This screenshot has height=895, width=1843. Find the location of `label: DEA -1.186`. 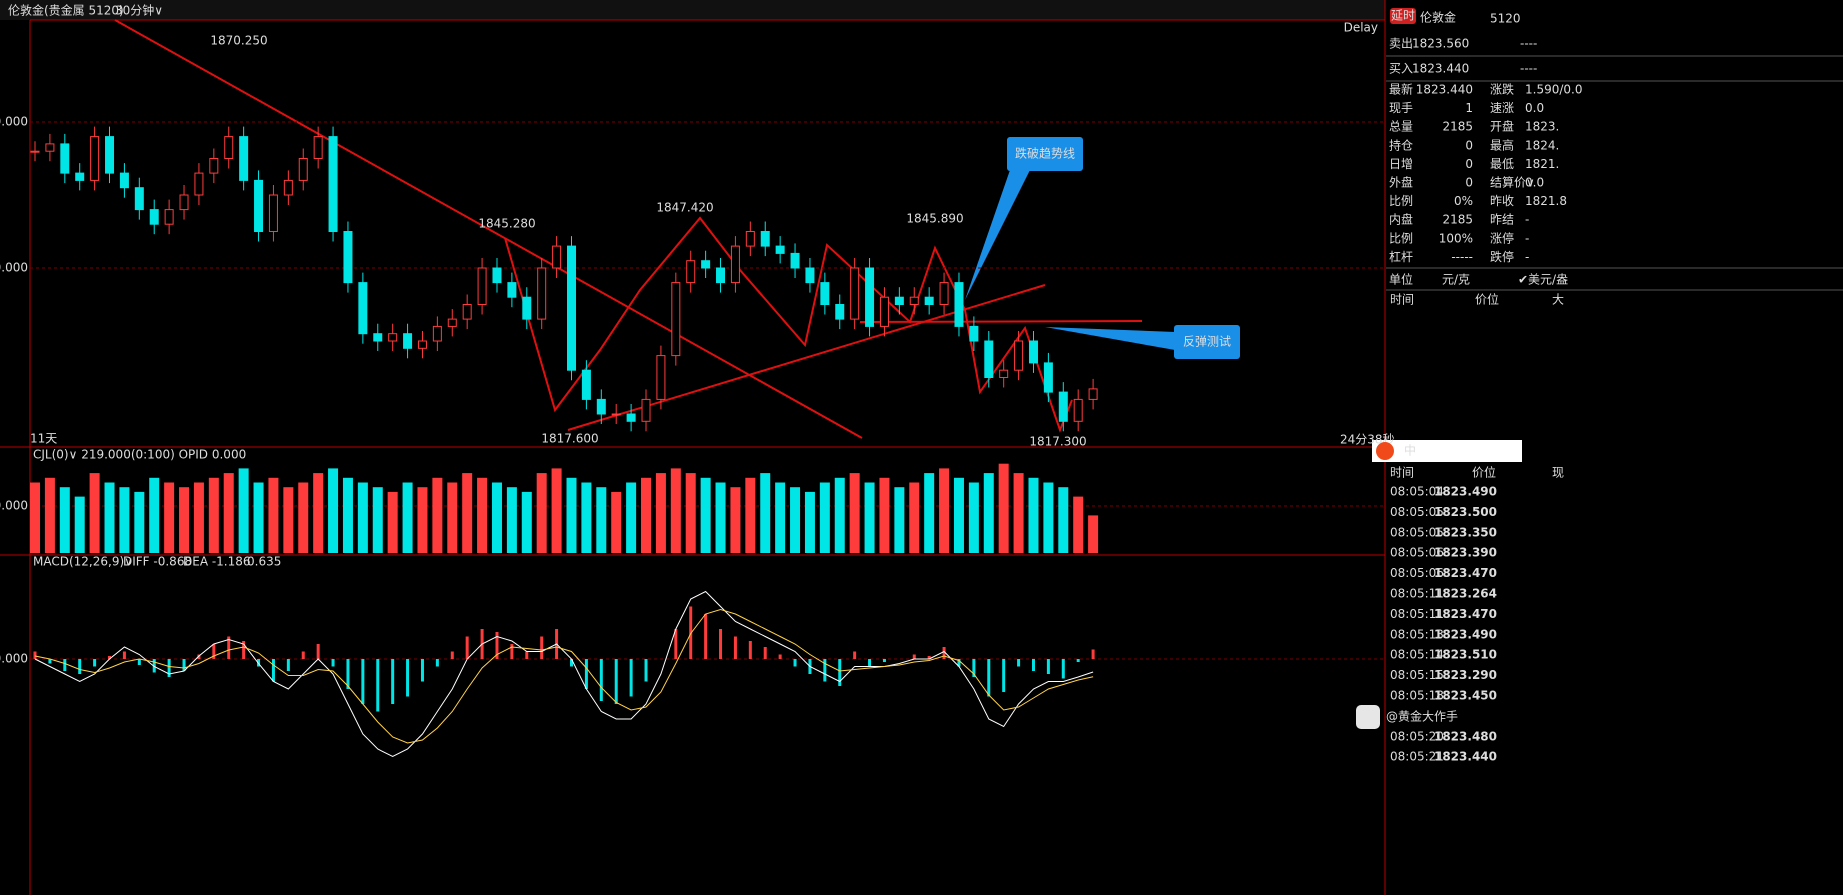

label: DEA -1.186 is located at coordinates (217, 562).